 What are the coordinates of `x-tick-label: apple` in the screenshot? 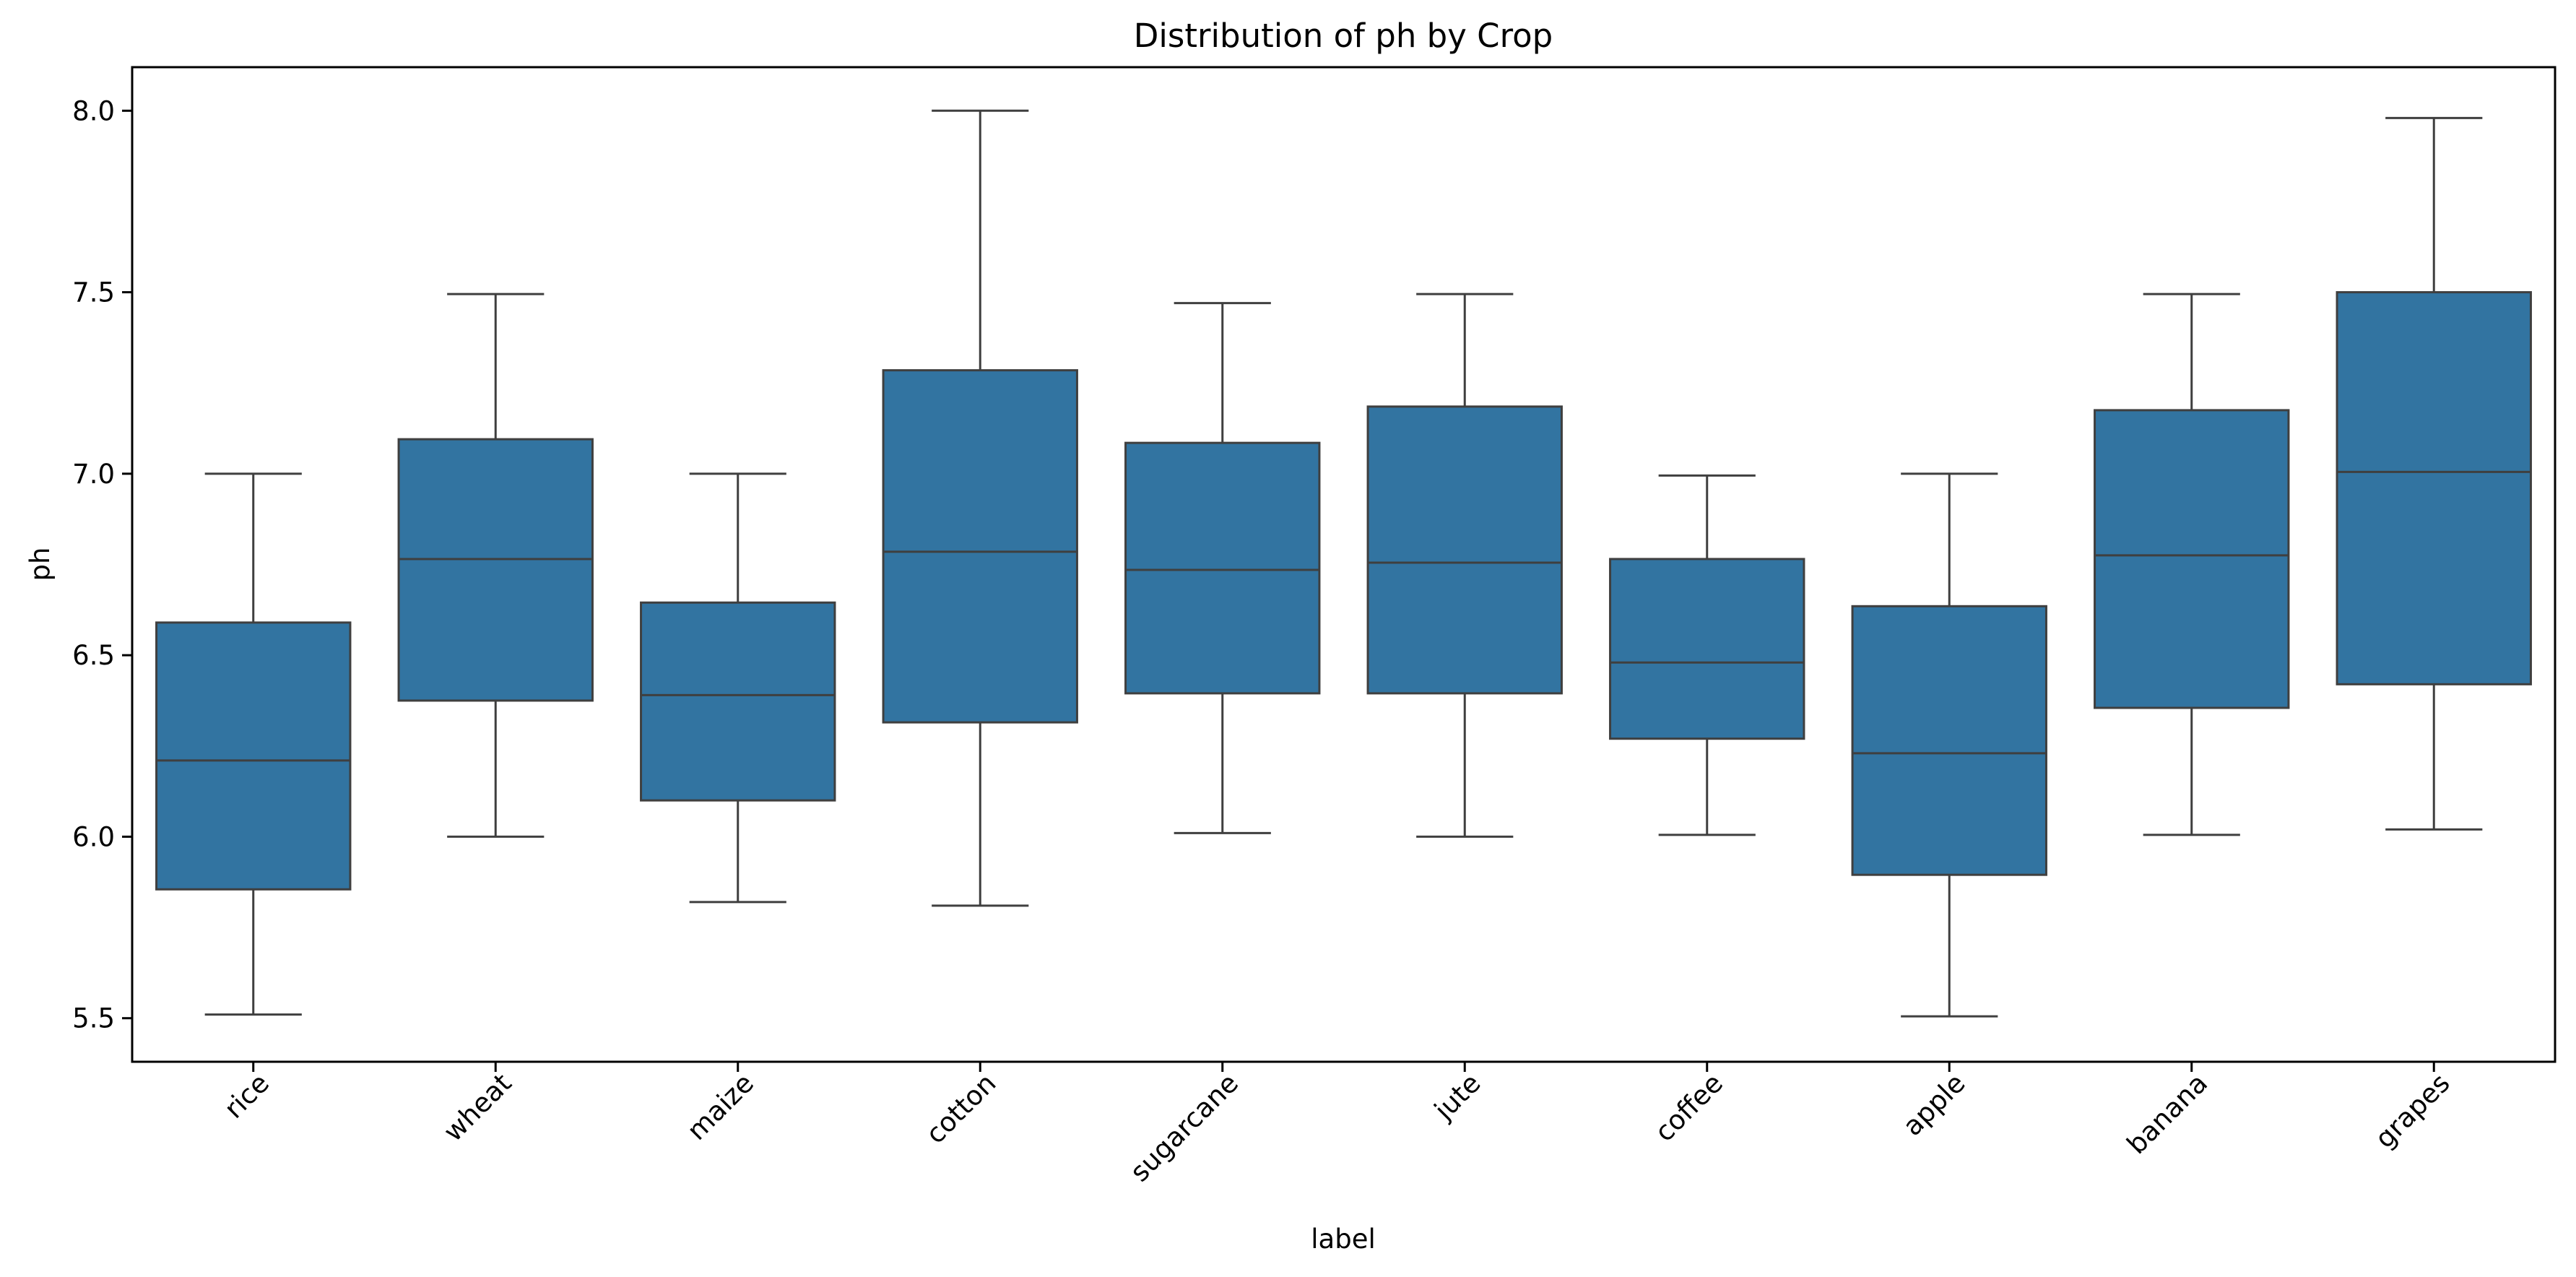 It's located at (1934, 1105).